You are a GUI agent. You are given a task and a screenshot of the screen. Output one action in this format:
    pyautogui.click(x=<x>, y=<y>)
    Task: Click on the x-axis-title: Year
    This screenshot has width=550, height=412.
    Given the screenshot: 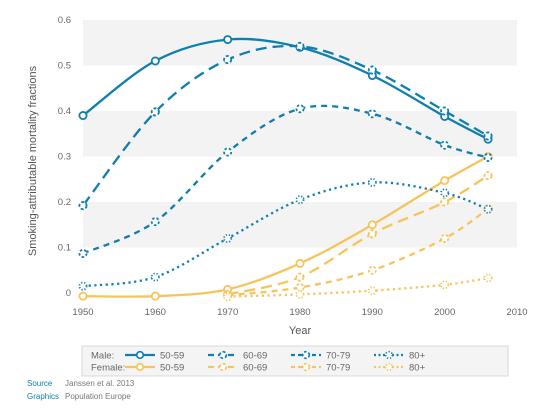 What is the action you would take?
    pyautogui.click(x=300, y=331)
    